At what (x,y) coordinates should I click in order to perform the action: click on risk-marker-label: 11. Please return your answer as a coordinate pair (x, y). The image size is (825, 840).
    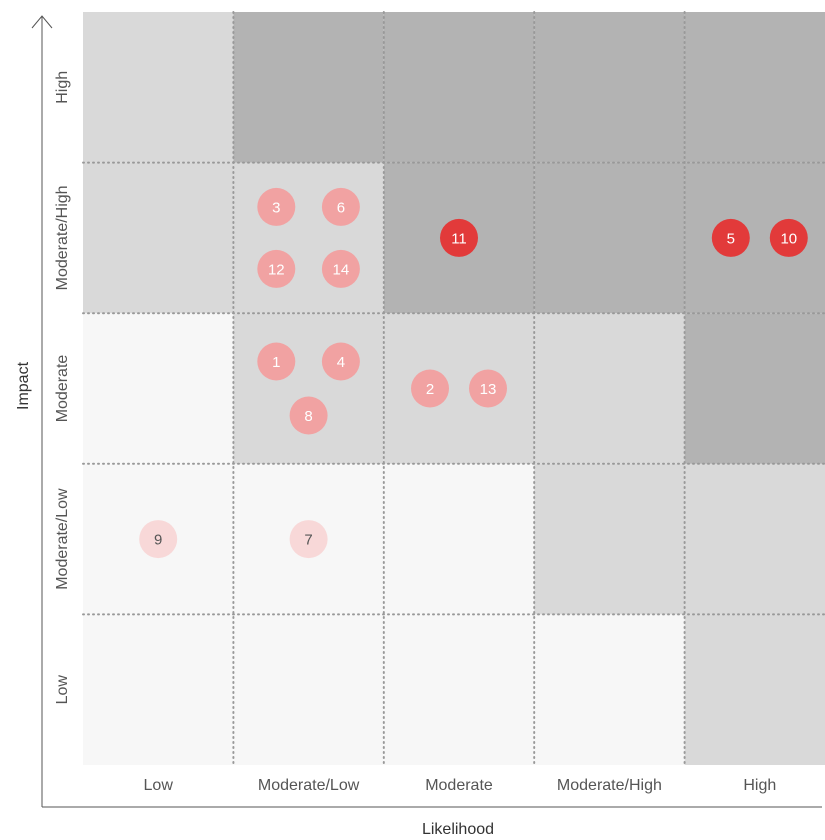
    Looking at the image, I should click on (459, 238).